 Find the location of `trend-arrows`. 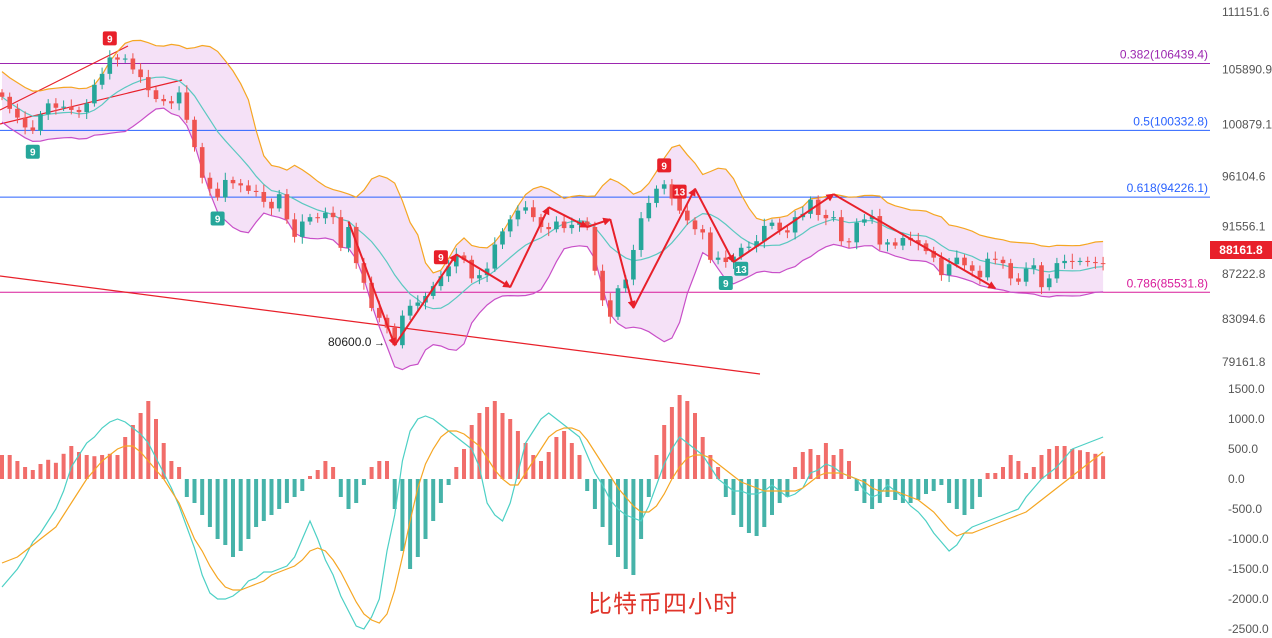

trend-arrows is located at coordinates (672, 267).